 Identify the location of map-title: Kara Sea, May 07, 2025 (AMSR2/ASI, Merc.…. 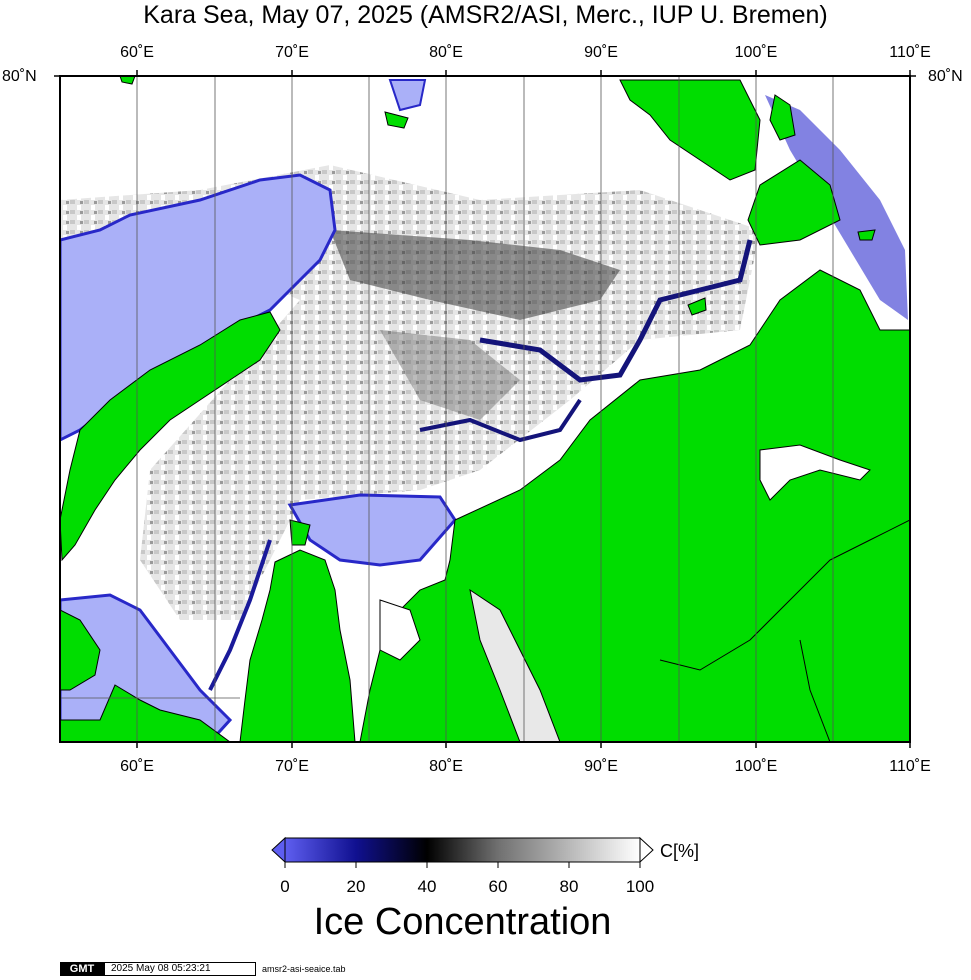
(485, 15).